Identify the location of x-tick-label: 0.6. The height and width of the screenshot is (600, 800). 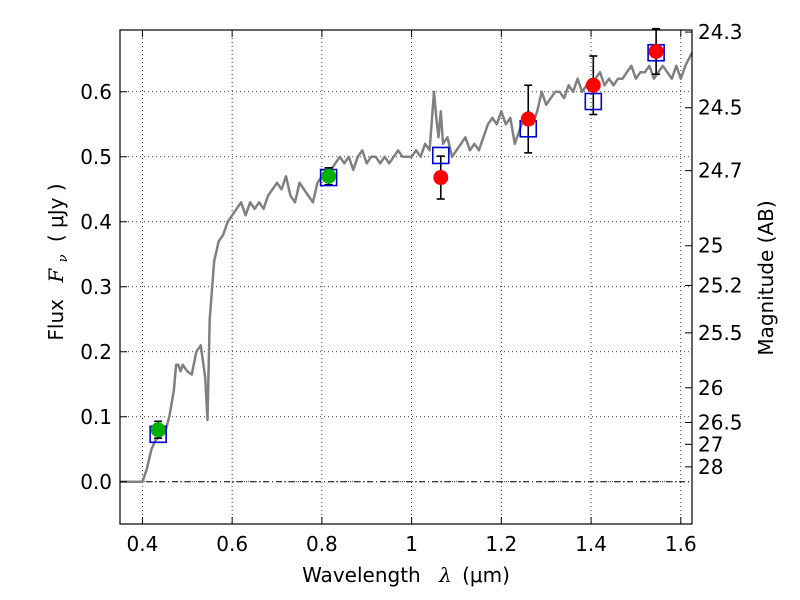
(232, 544).